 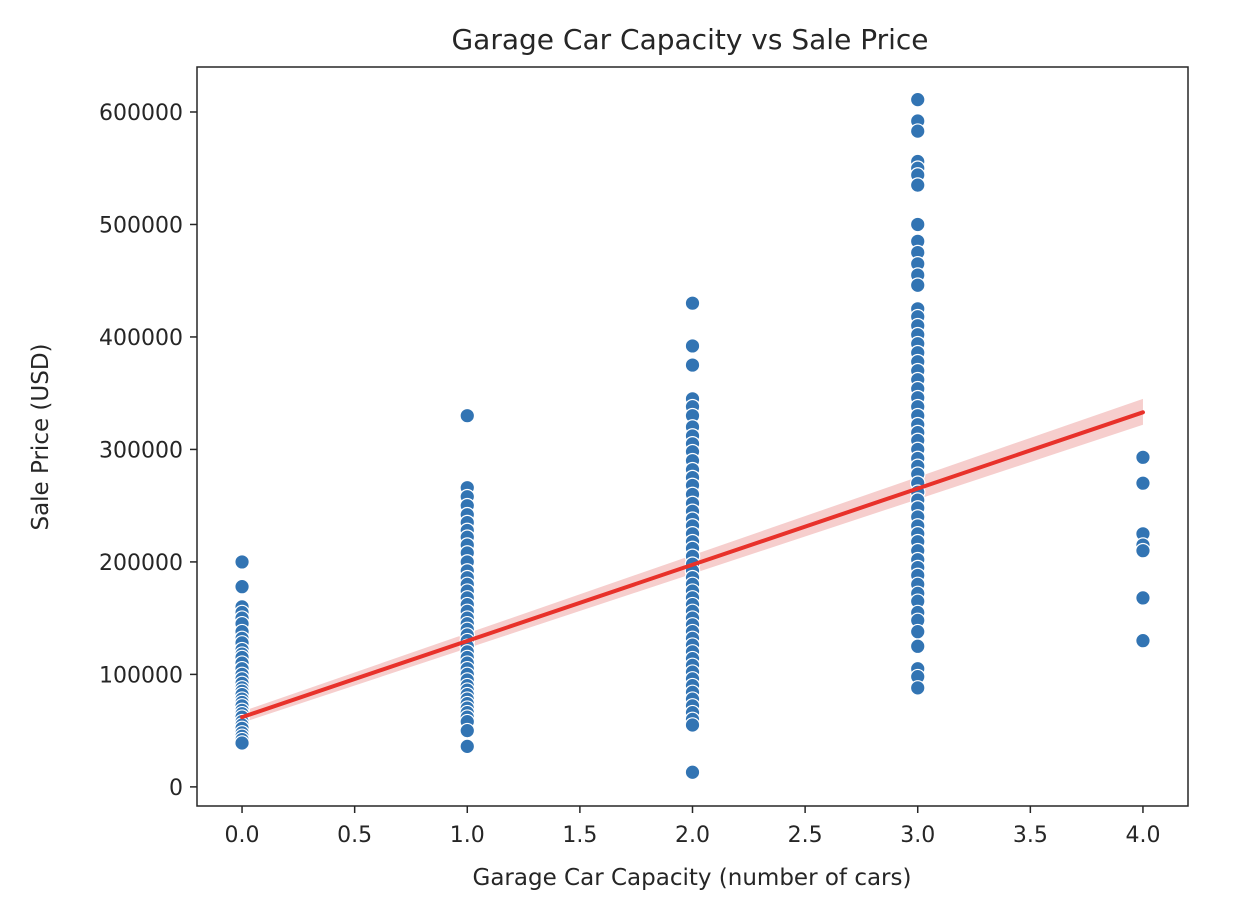 What do you see at coordinates (141, 450) in the screenshot?
I see `y-tick-label: 300000` at bounding box center [141, 450].